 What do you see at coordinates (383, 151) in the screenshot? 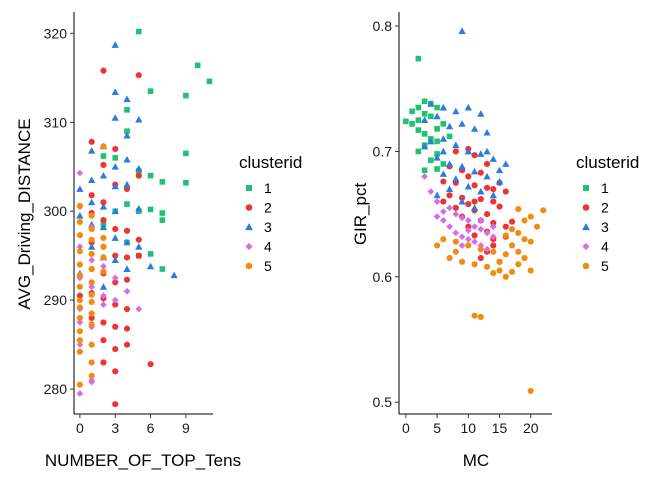
I see `y-tick-label: 0.7` at bounding box center [383, 151].